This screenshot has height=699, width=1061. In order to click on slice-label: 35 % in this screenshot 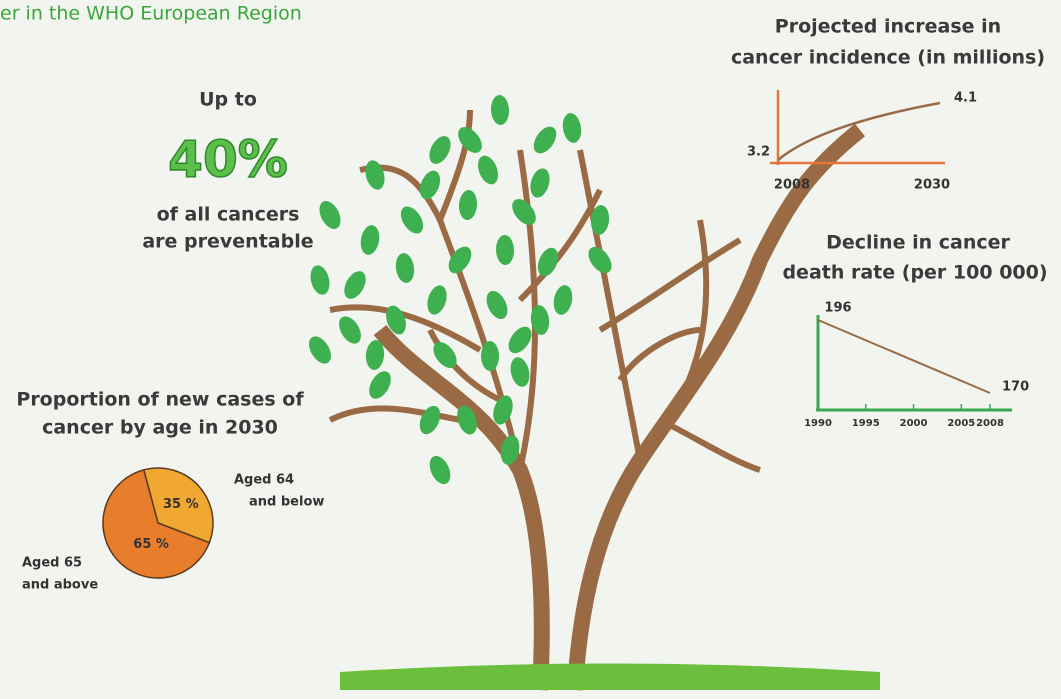, I will do `click(181, 504)`.